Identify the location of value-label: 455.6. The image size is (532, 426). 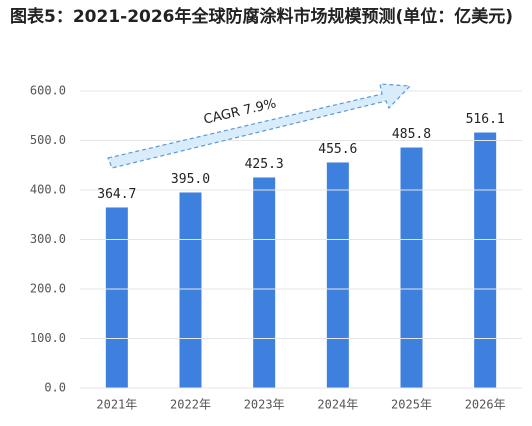
(337, 149).